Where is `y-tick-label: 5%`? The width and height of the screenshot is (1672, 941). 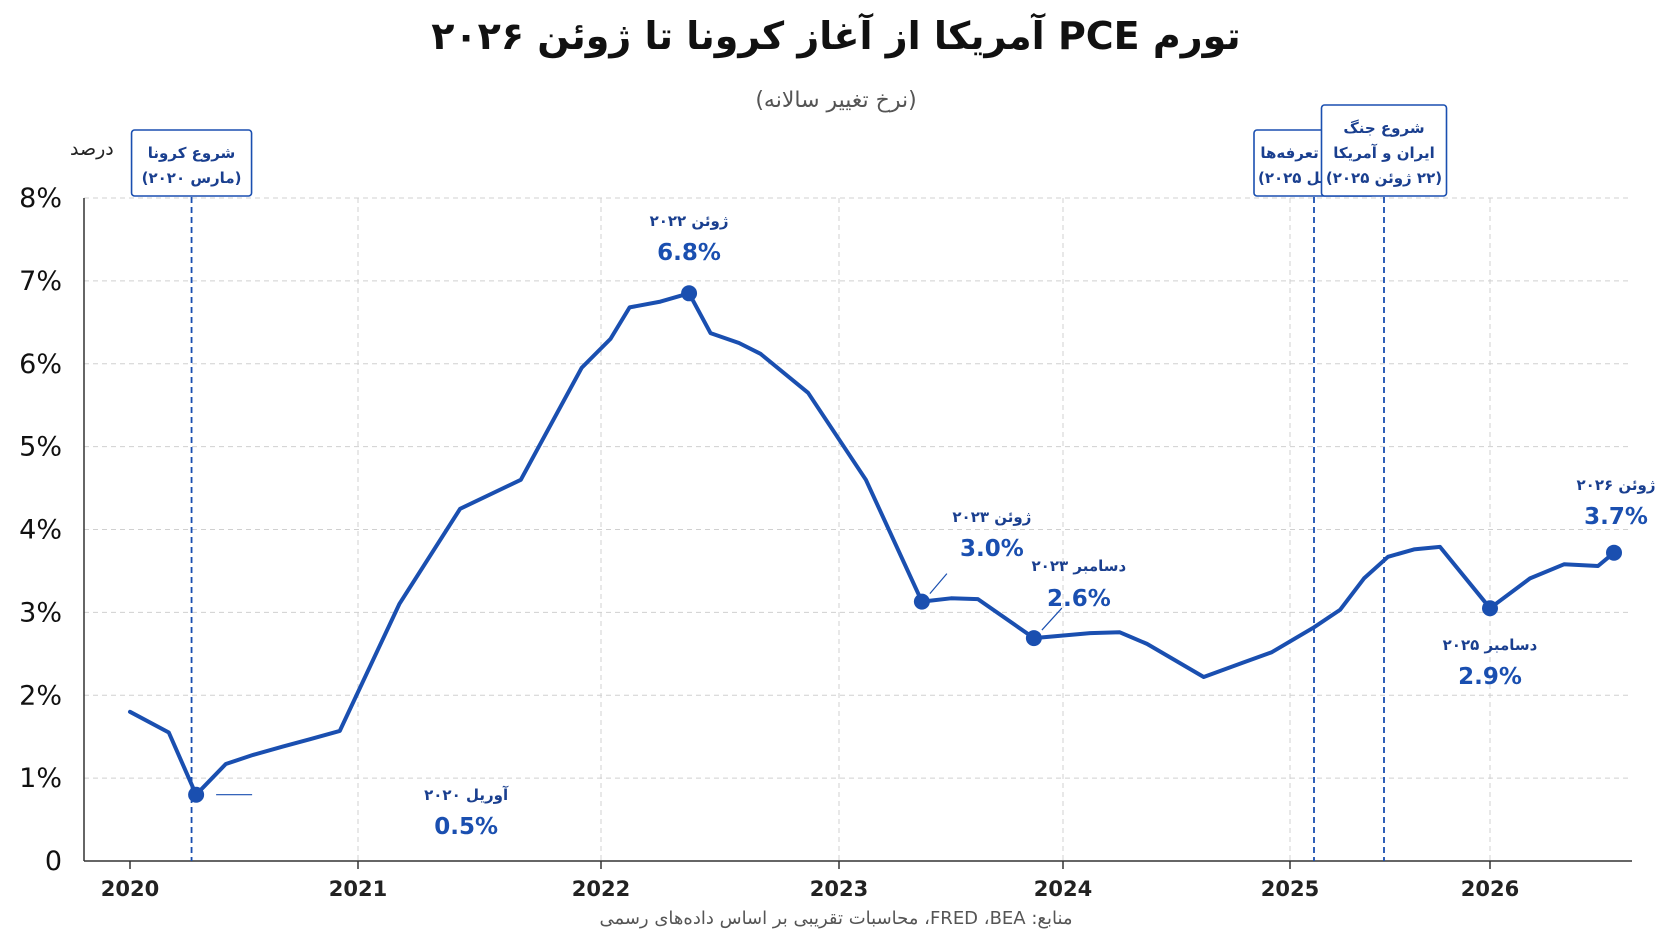 y-tick-label: 5% is located at coordinates (40, 447).